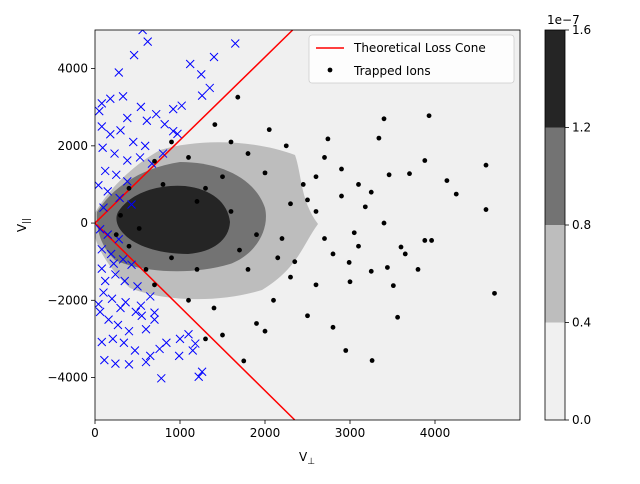 This screenshot has height=484, width=640. What do you see at coordinates (23, 225) in the screenshot?
I see `y-axis-label: V||` at bounding box center [23, 225].